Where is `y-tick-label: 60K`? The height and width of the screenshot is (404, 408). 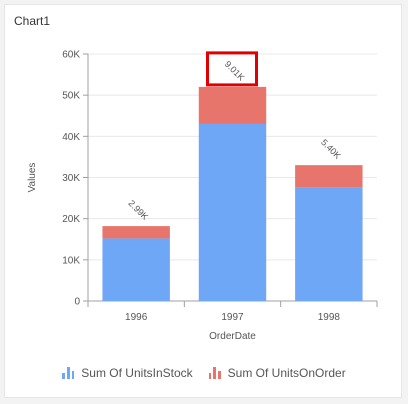
y-tick-label: 60K is located at coordinates (71, 55).